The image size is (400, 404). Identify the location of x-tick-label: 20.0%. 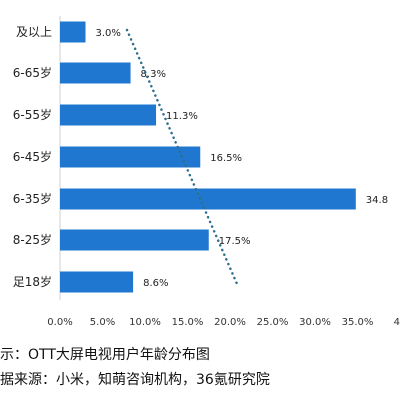
(230, 322).